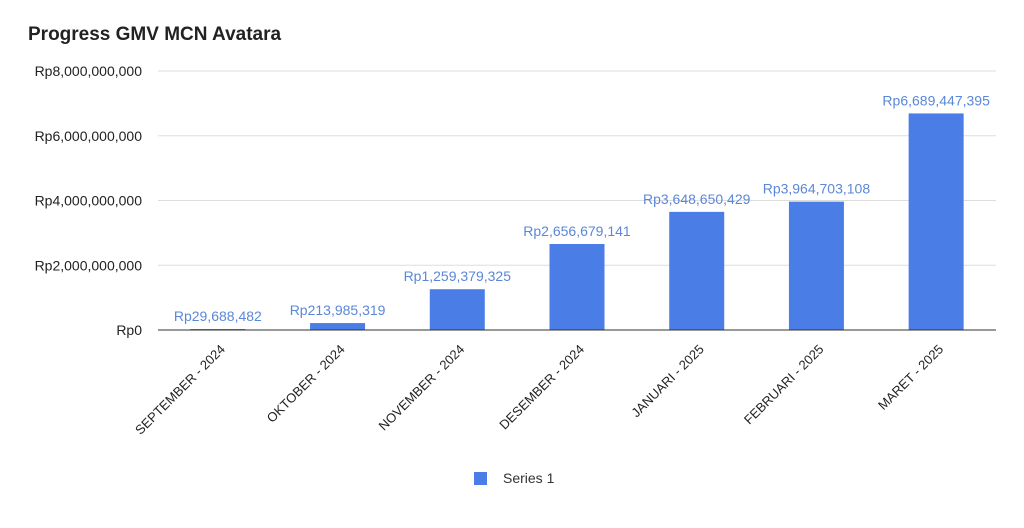  I want to click on data-label: Rp1,259,379,325, so click(458, 276).